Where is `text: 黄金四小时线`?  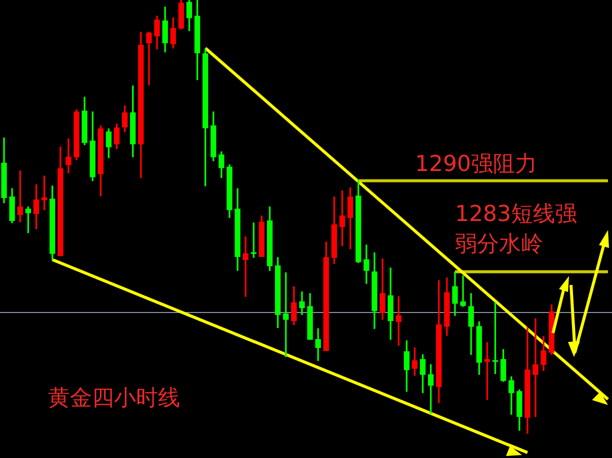
text: 黄金四小时线 is located at coordinates (114, 399).